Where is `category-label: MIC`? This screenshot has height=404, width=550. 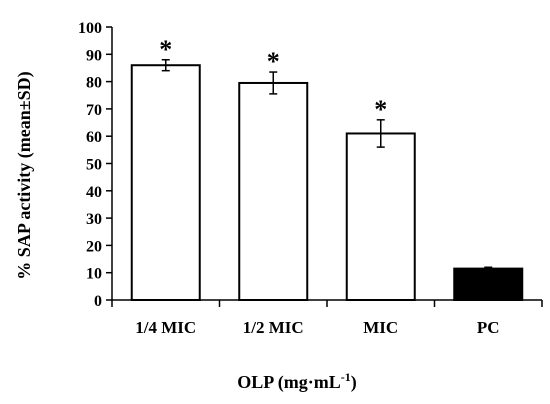
category-label: MIC is located at coordinates (380, 327).